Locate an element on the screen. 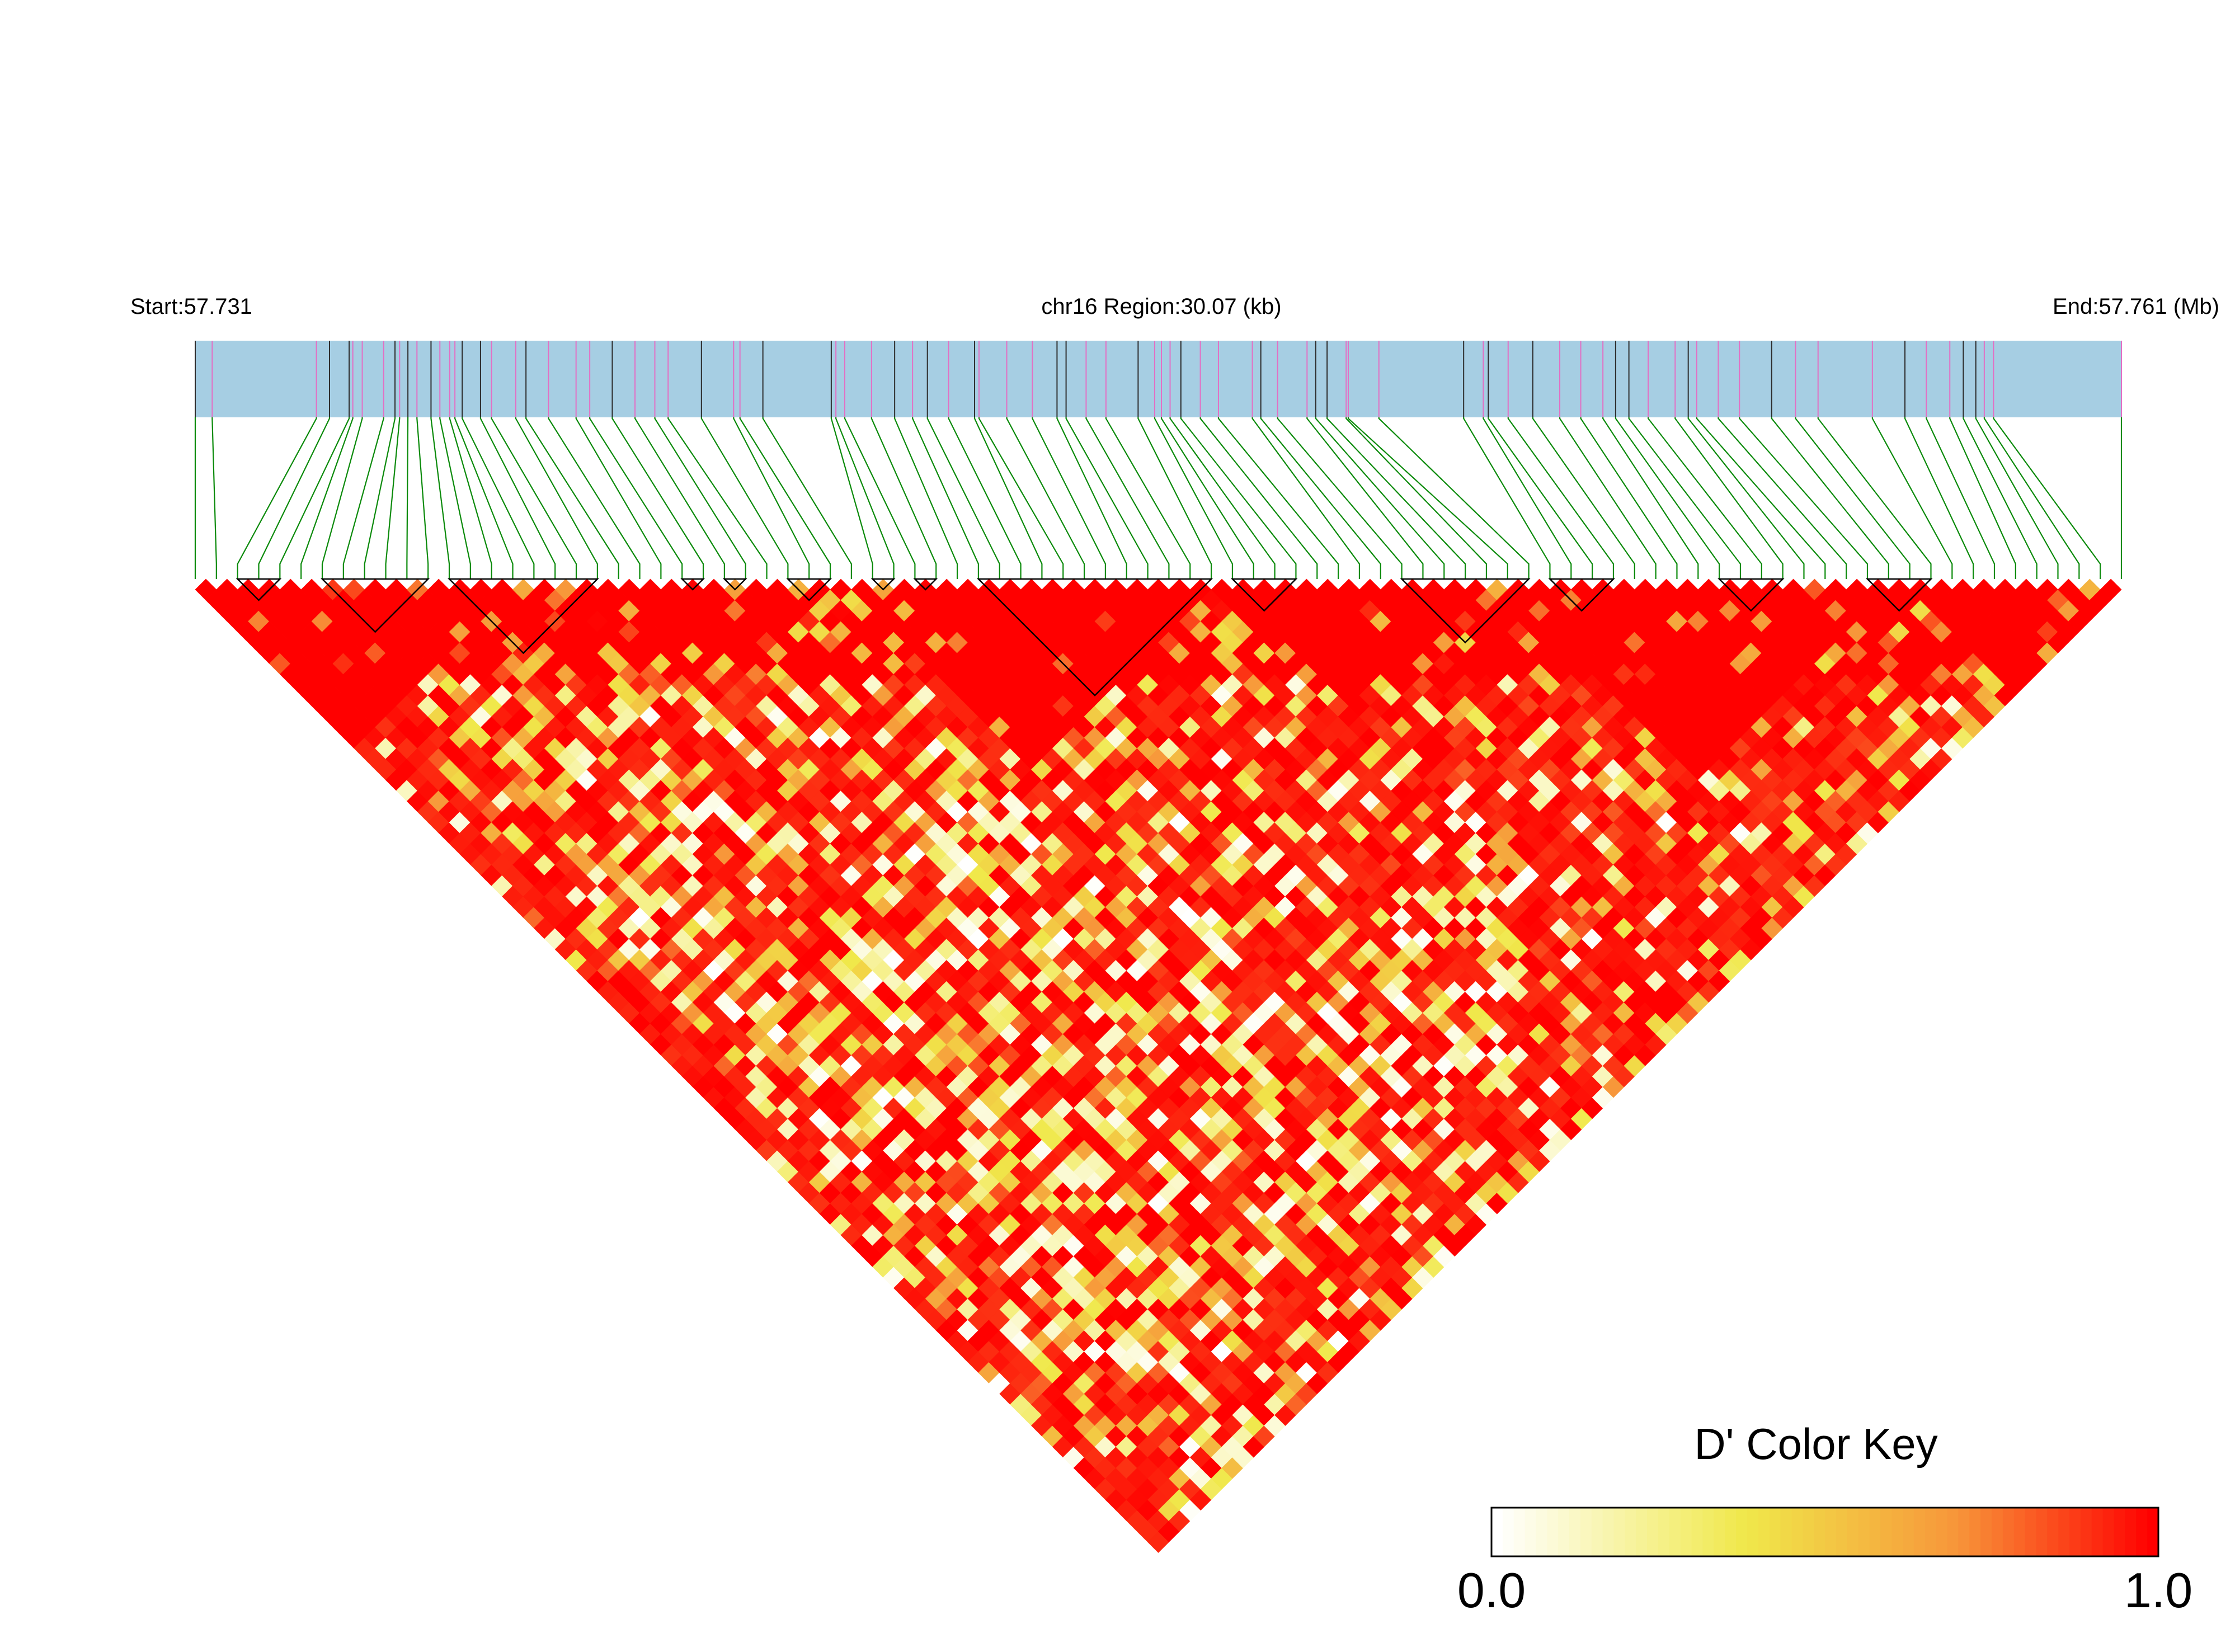 Image resolution: width=2235 pixels, height=1652 pixels. colorkey-bar is located at coordinates (1825, 1532).